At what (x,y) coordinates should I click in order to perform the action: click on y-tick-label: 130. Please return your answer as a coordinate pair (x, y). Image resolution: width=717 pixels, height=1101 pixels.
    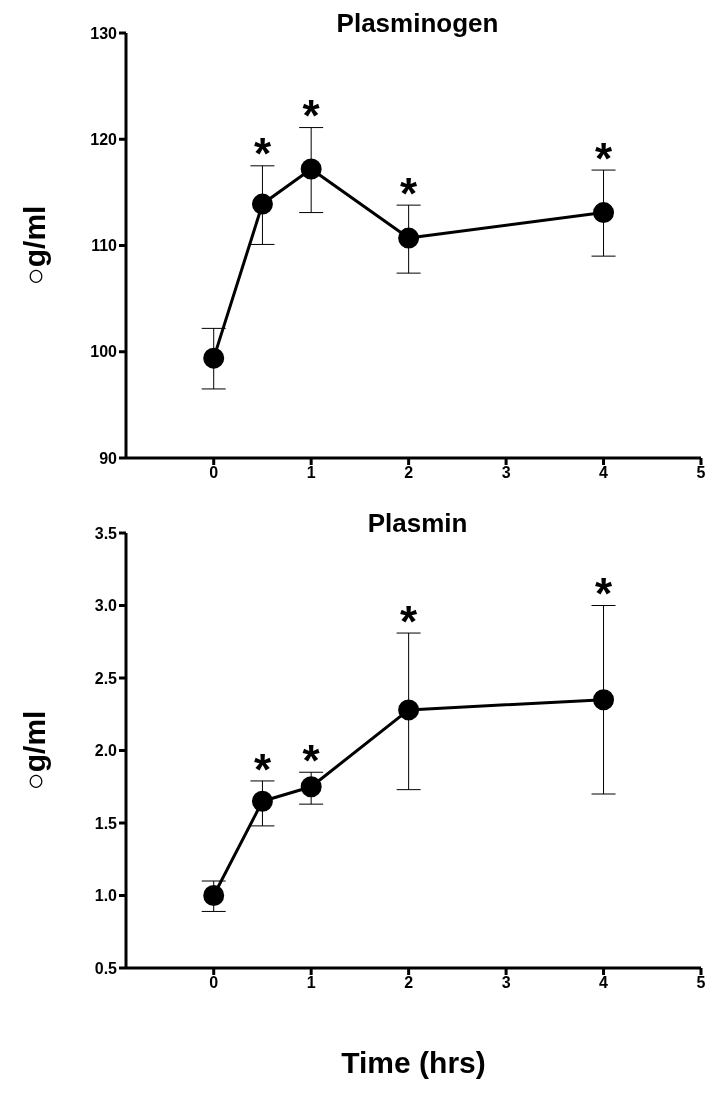
    Looking at the image, I should click on (104, 33).